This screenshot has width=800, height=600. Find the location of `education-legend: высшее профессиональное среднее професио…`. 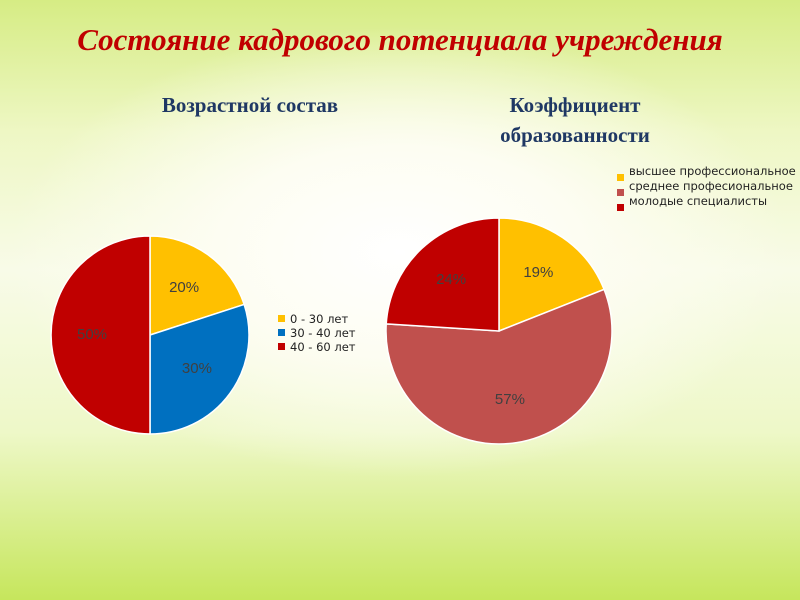

education-legend: высшее профессиональное среднее професио… is located at coordinates (707, 187).